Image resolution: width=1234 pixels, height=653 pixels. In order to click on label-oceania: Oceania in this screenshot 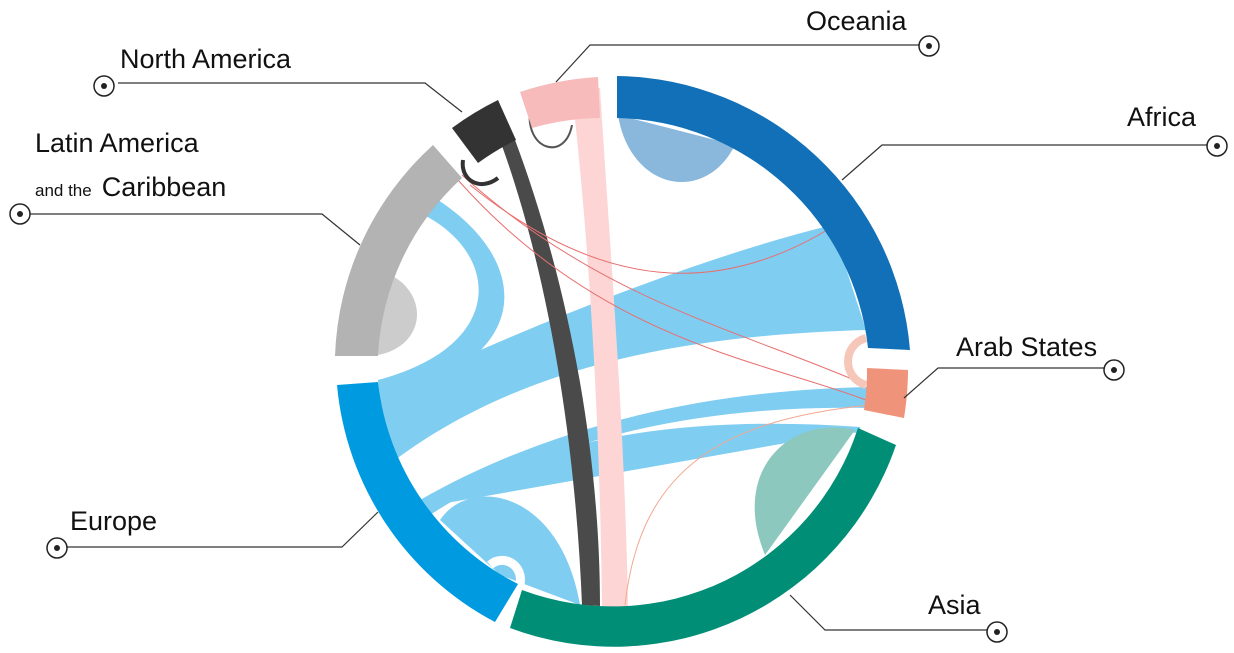, I will do `click(857, 21)`.